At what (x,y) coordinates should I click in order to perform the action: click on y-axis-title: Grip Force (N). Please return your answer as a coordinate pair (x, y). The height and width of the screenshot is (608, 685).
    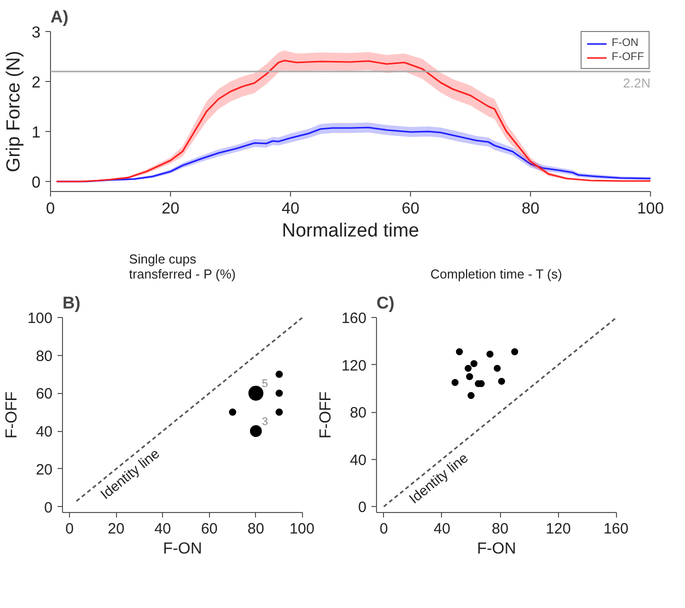
    Looking at the image, I should click on (14, 111).